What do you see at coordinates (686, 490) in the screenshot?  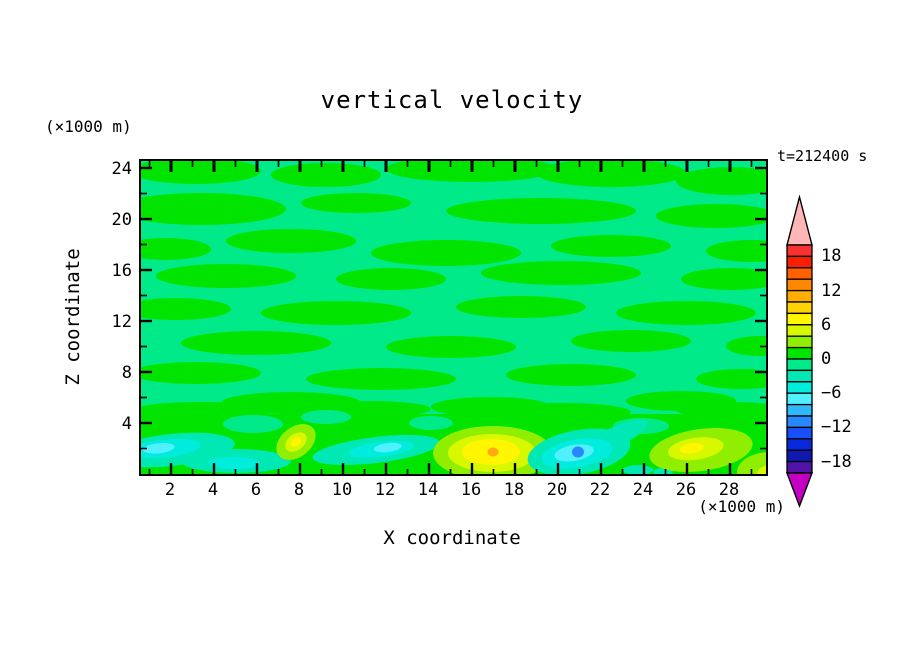 I see `x-tick-label: 26` at bounding box center [686, 490].